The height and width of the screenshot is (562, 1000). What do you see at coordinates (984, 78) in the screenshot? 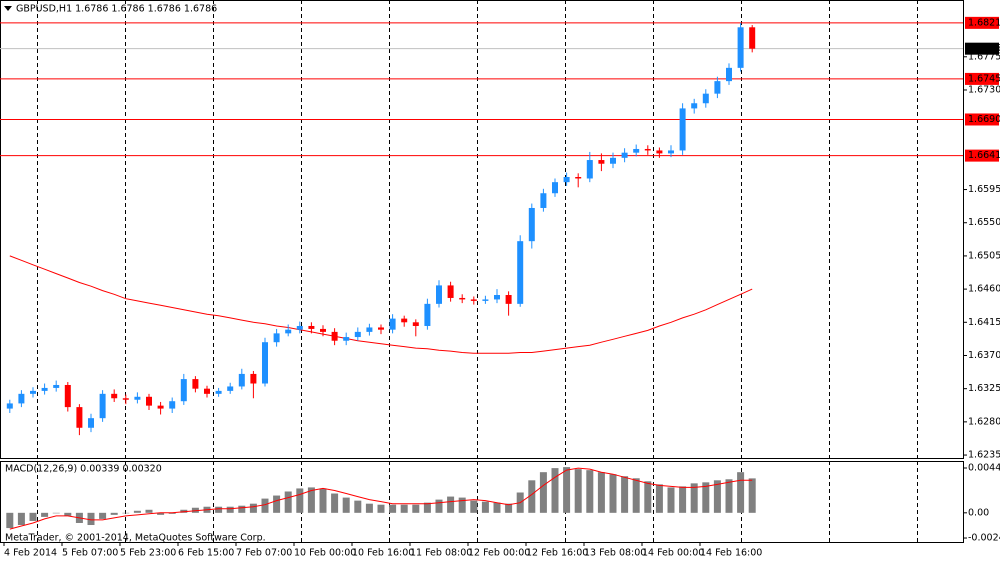
I see `price-level-label: 1.6745` at bounding box center [984, 78].